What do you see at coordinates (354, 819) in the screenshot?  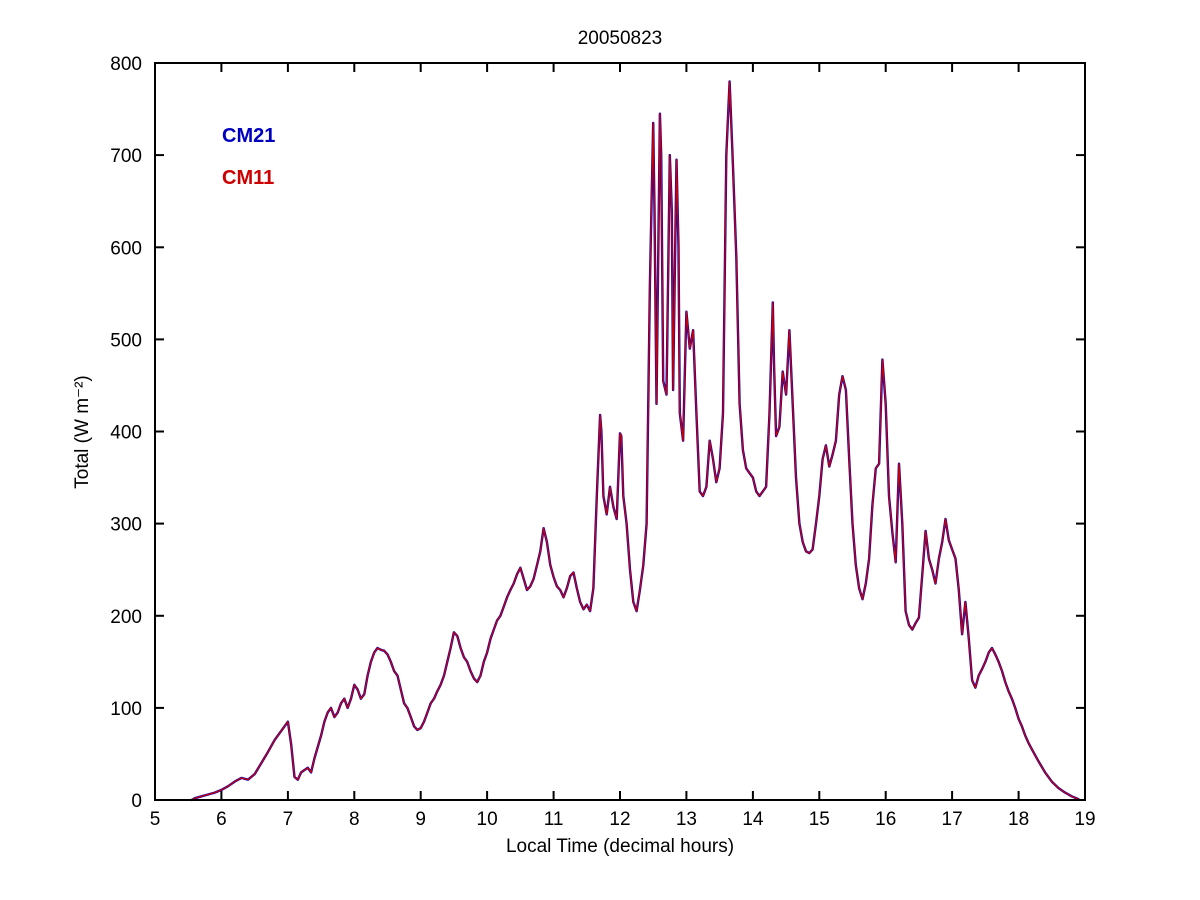 I see `x-tick-label: 8` at bounding box center [354, 819].